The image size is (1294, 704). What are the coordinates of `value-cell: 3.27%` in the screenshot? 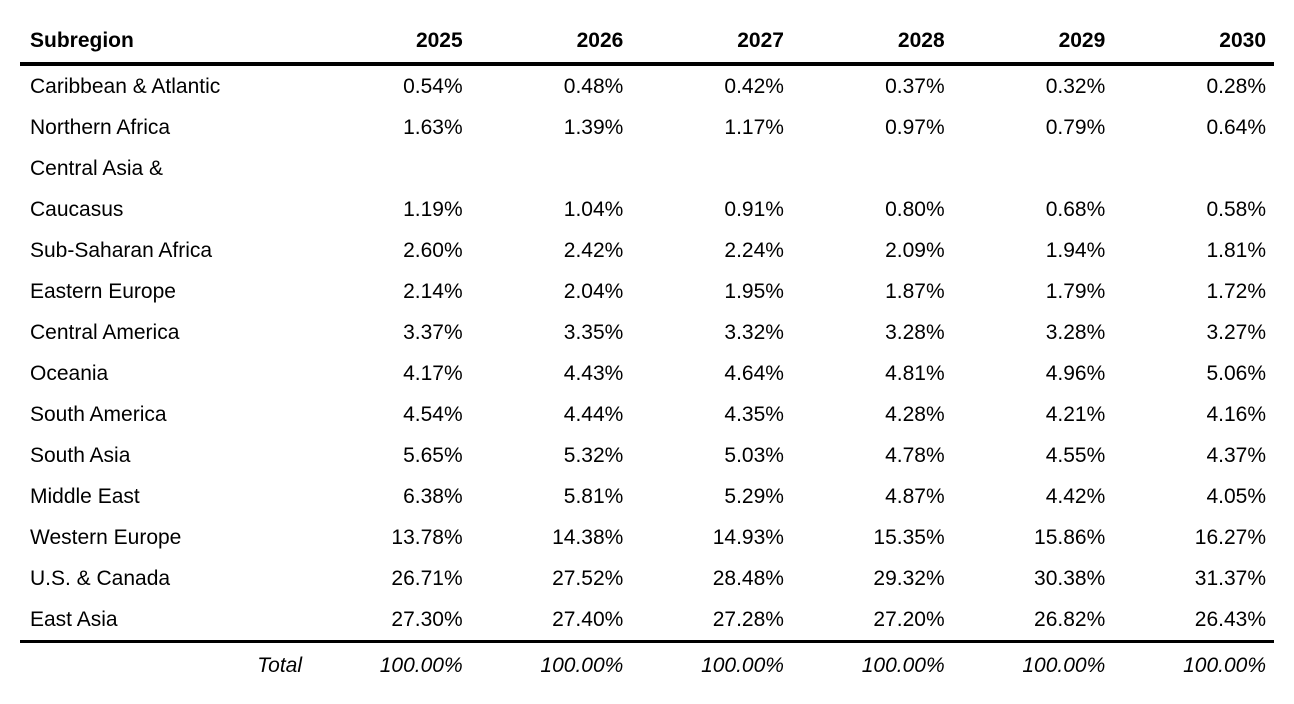 It's located at (1236, 332).